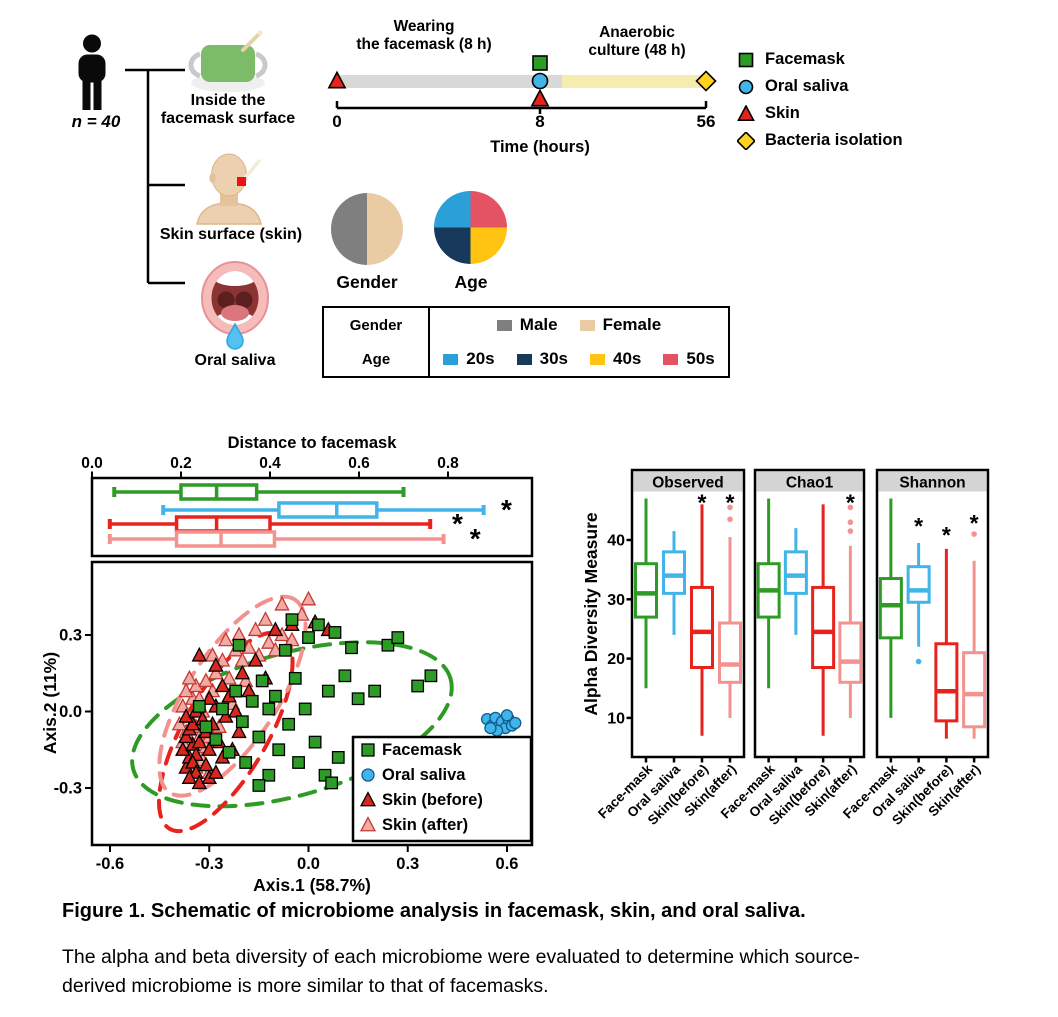 The image size is (1058, 1017). Describe the element at coordinates (932, 483) in the screenshot. I see `svg-text: Shannon` at that location.